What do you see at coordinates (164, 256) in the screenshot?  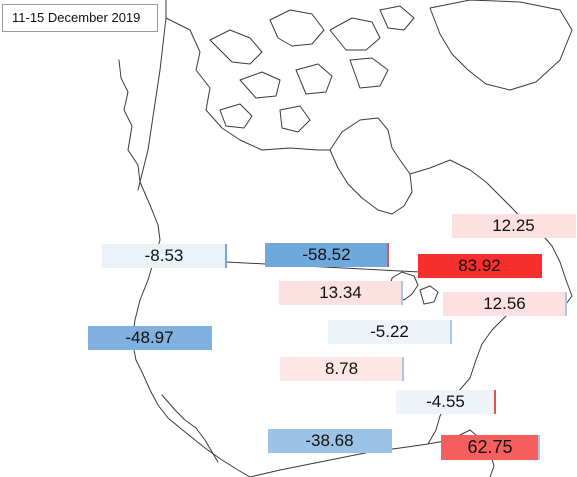 I see `region-value-pacific-northwest: -8.53` at bounding box center [164, 256].